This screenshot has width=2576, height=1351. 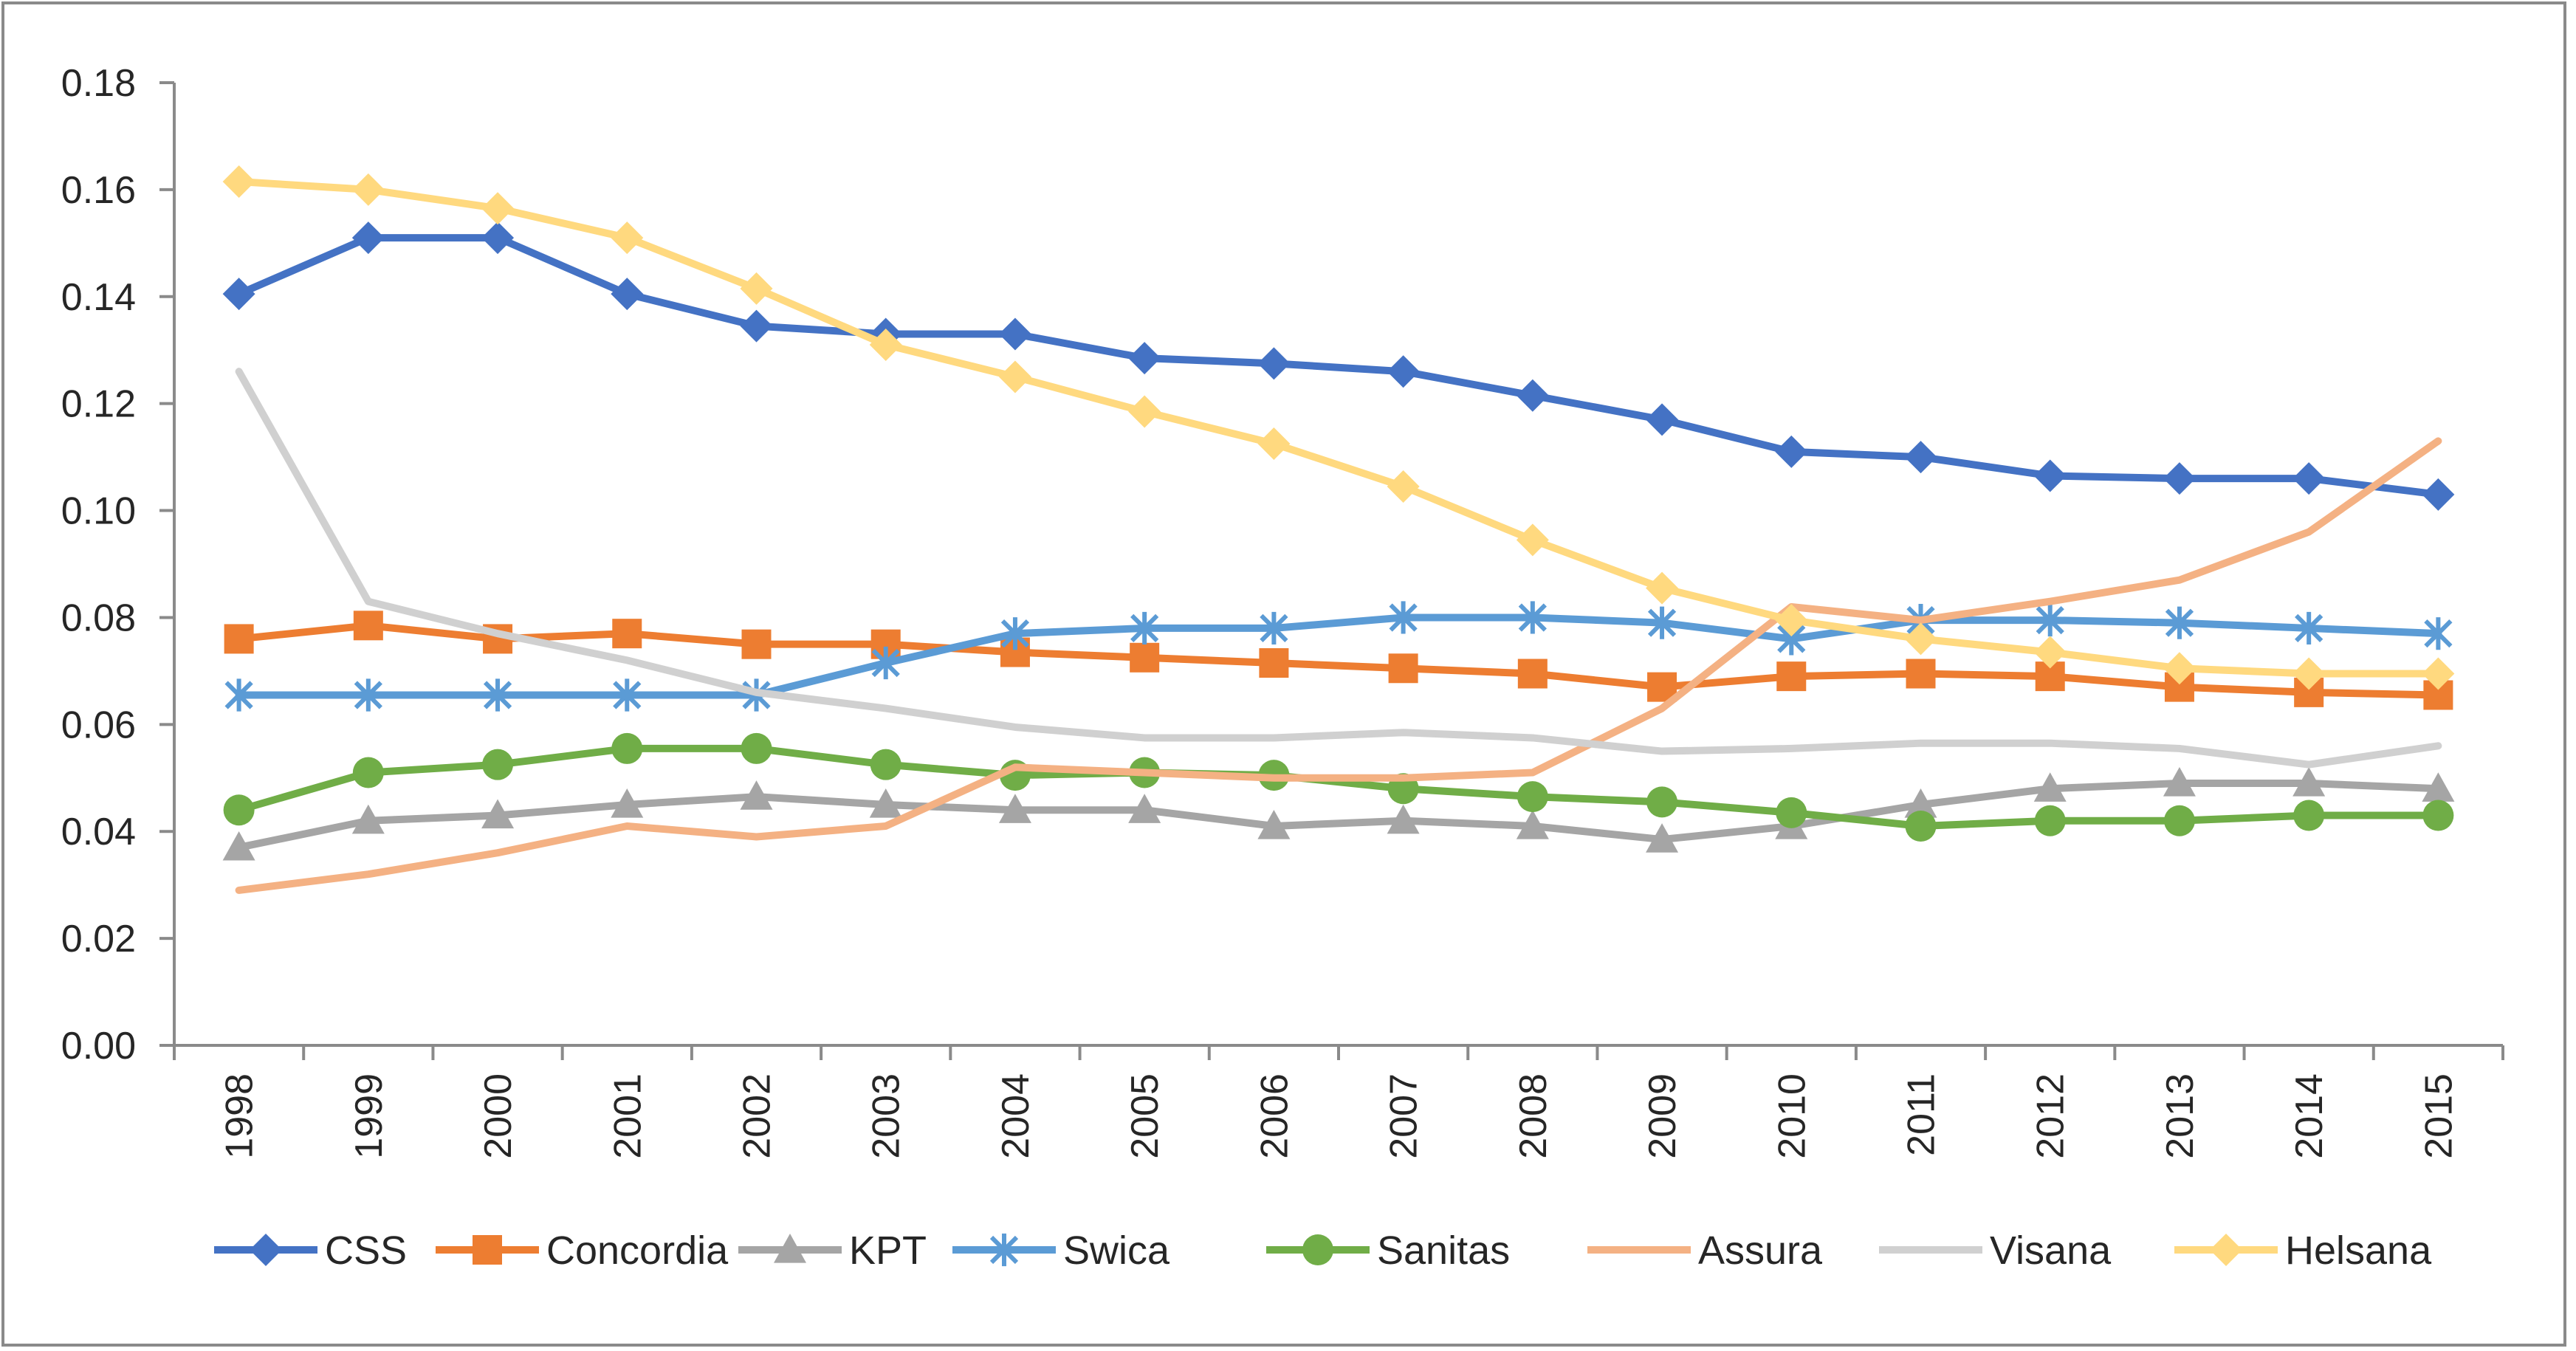 I want to click on legend-label-kpt: KPT, so click(x=888, y=1250).